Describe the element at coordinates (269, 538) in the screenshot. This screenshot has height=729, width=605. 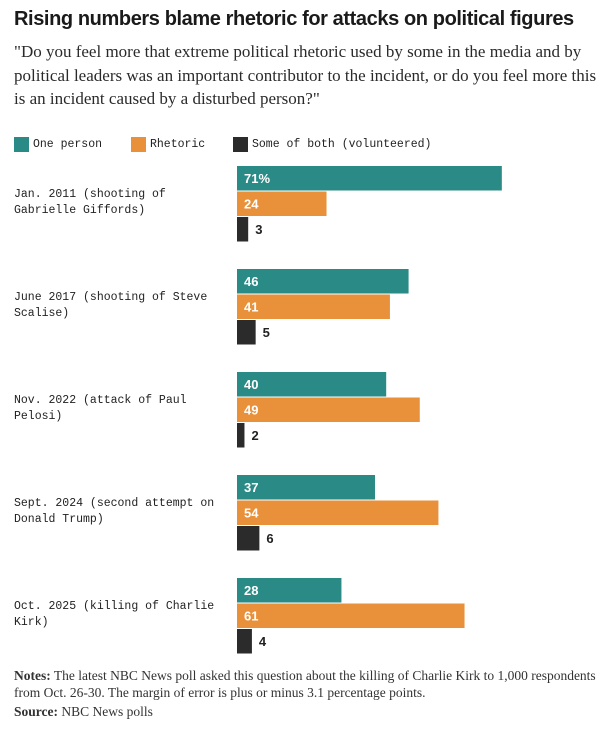
I see `bar-value-some-of-both-2024: 6` at that location.